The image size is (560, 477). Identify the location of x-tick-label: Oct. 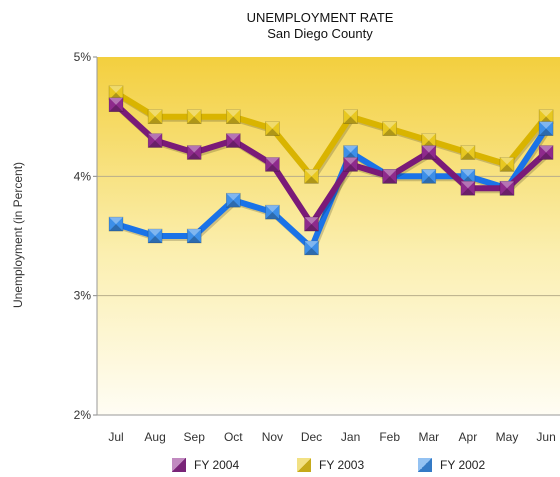
(233, 437).